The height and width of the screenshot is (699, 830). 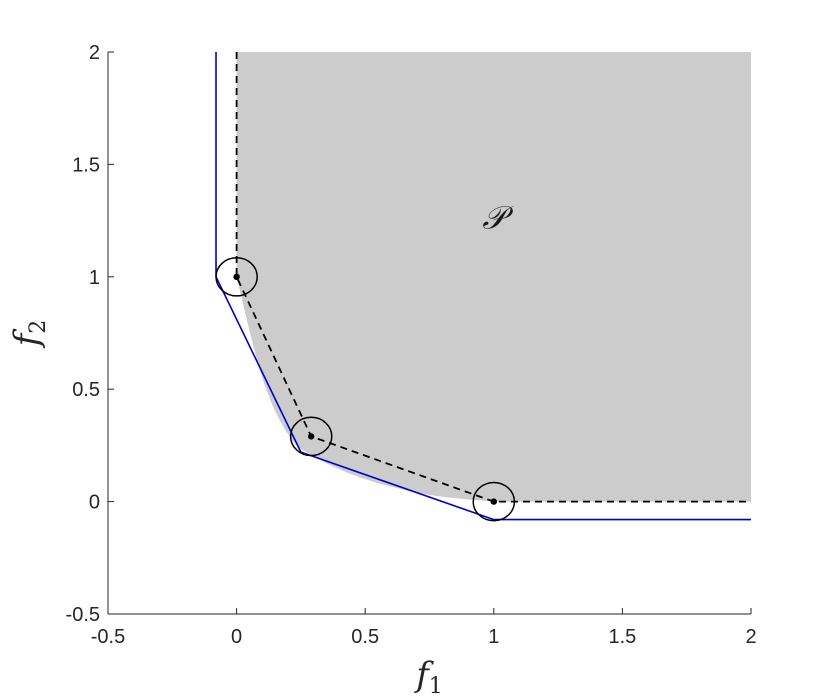 What do you see at coordinates (493, 637) in the screenshot?
I see `x-tick-label-3: 1` at bounding box center [493, 637].